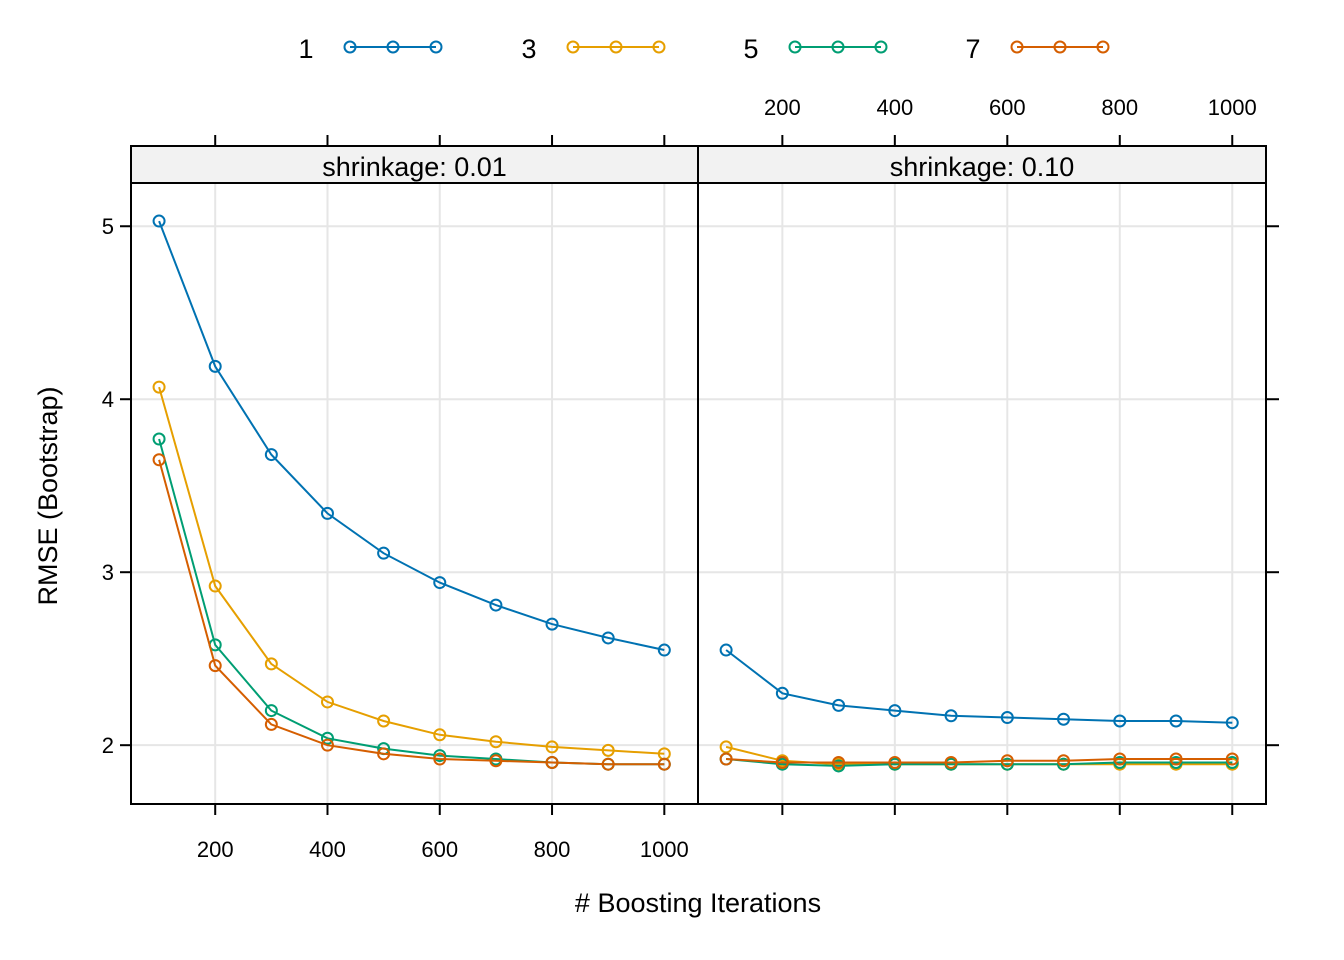  Describe the element at coordinates (704, 49) in the screenshot. I see `legend: 1 3 5 7` at that location.